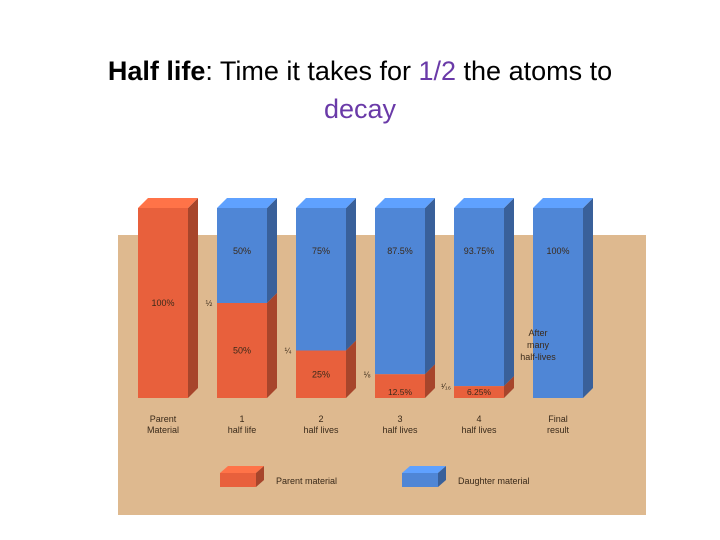 The width and height of the screenshot is (720, 540). Describe the element at coordinates (306, 481) in the screenshot. I see `legend-label: Parent material` at that location.